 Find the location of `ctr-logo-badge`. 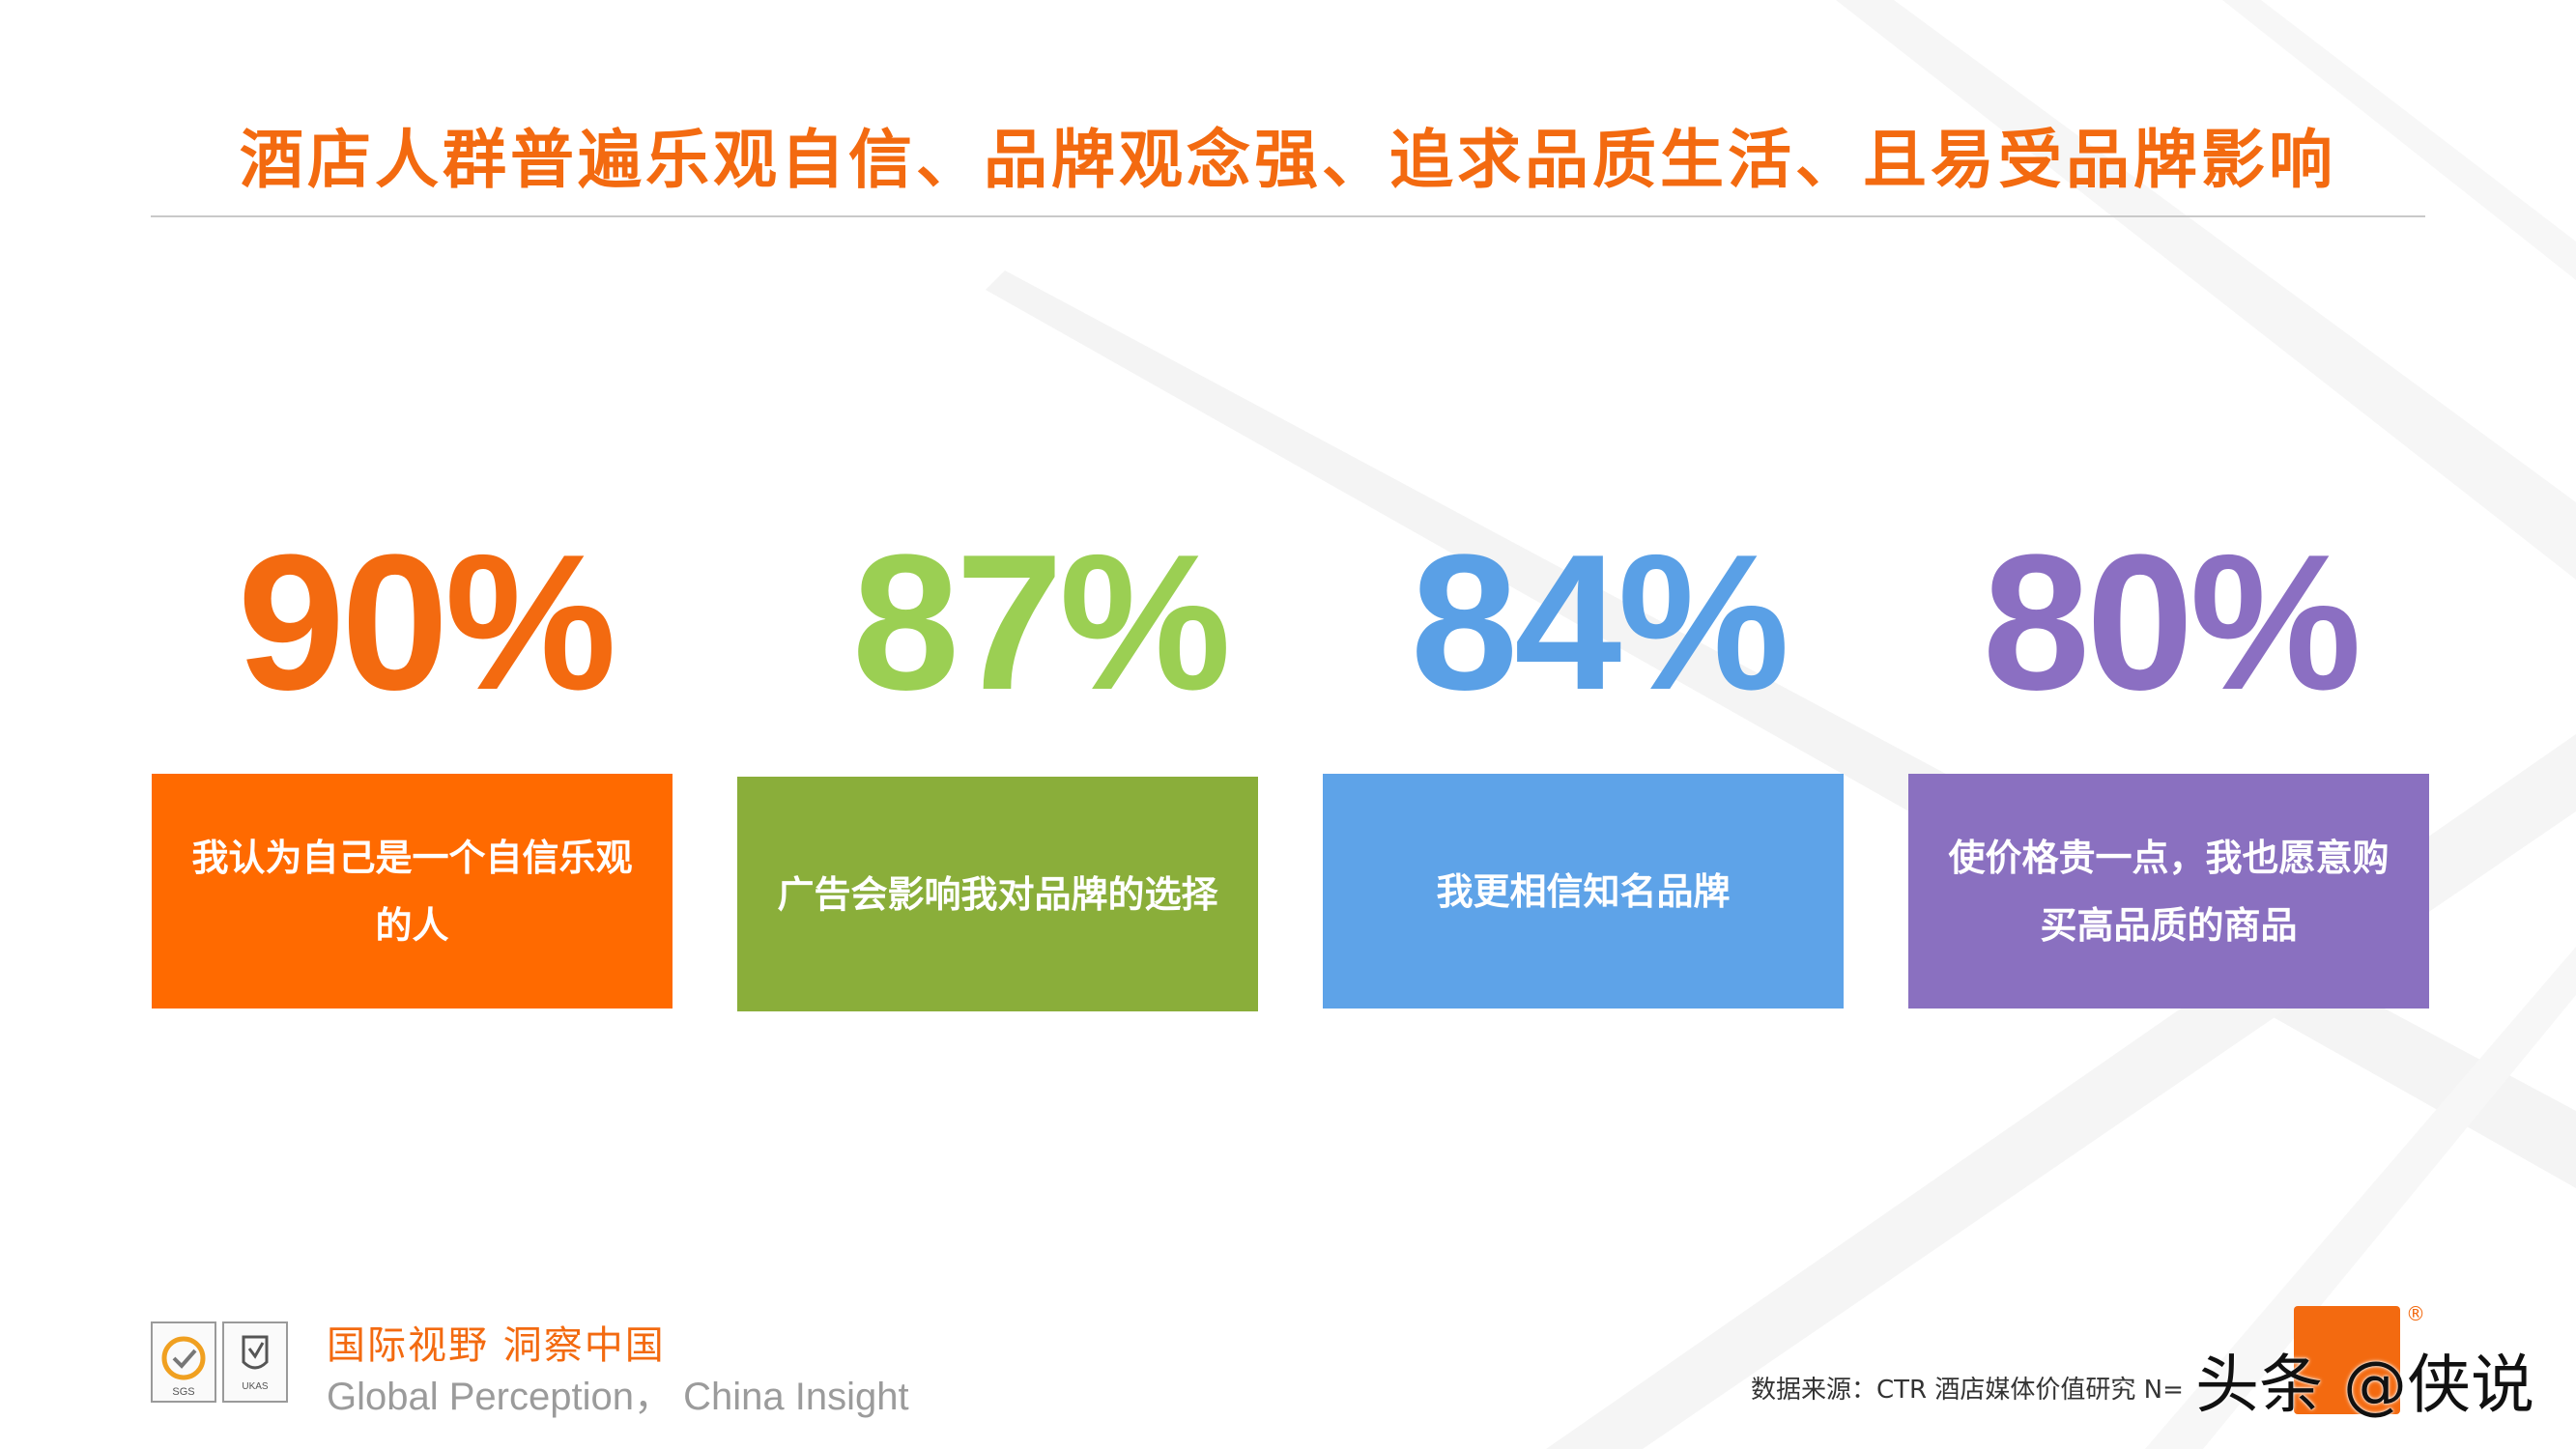

ctr-logo-badge is located at coordinates (2347, 1360).